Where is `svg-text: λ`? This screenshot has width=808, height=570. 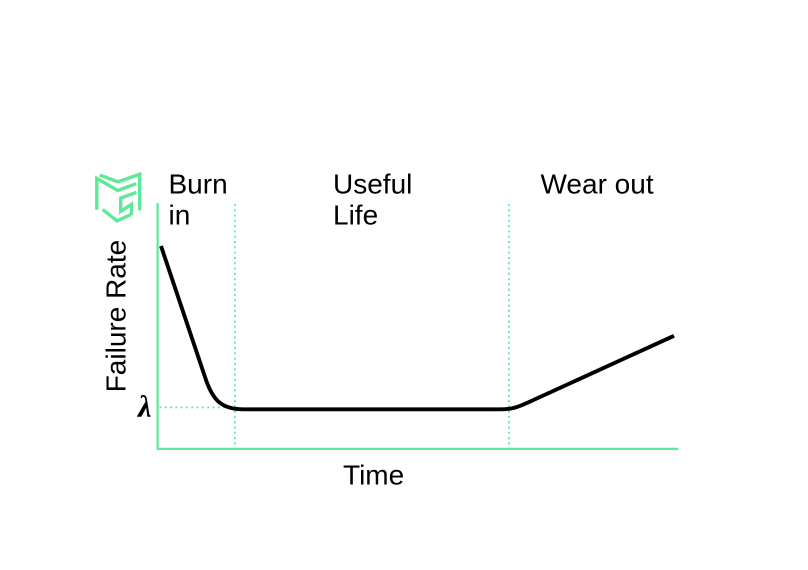
svg-text: λ is located at coordinates (144, 407).